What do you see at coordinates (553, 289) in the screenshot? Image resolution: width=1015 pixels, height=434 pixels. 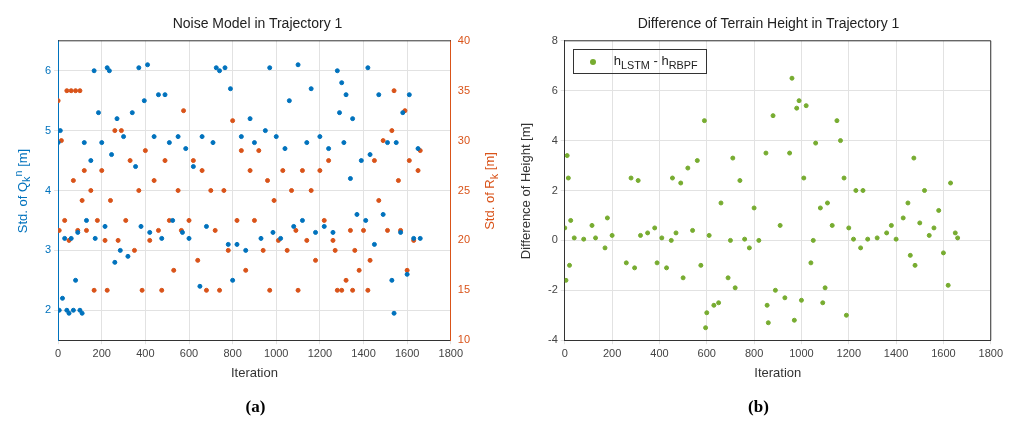 I see `y-tick-label: -2` at bounding box center [553, 289].